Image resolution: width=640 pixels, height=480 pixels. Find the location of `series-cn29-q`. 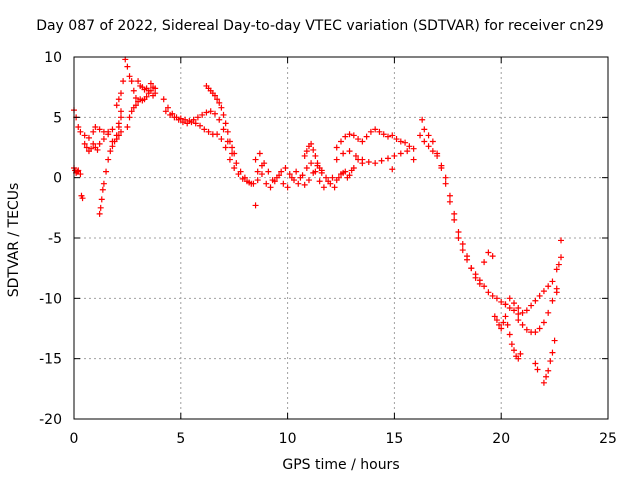

series-cn29-q is located at coordinates (392, 169).